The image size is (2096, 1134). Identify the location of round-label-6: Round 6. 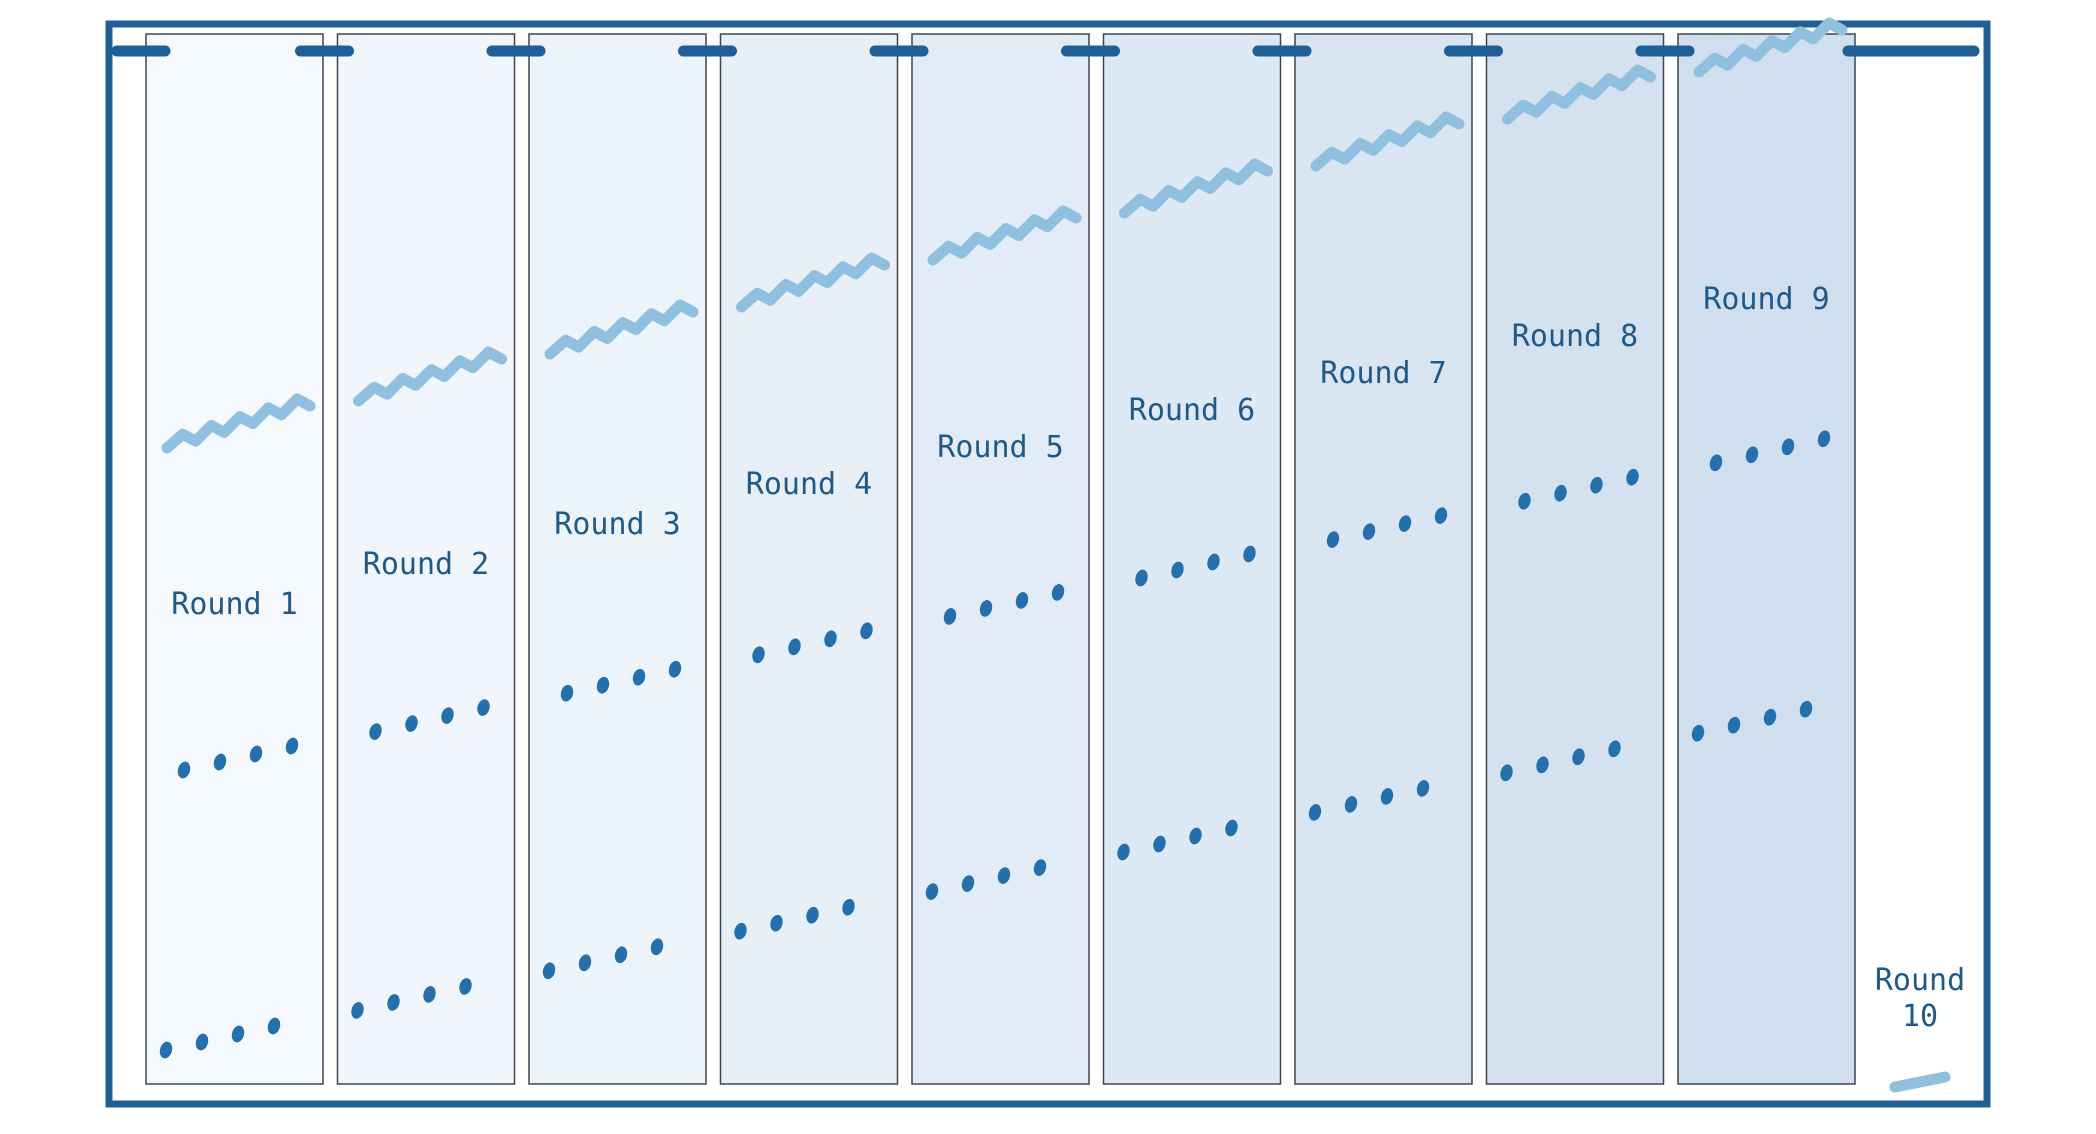
(1192, 410).